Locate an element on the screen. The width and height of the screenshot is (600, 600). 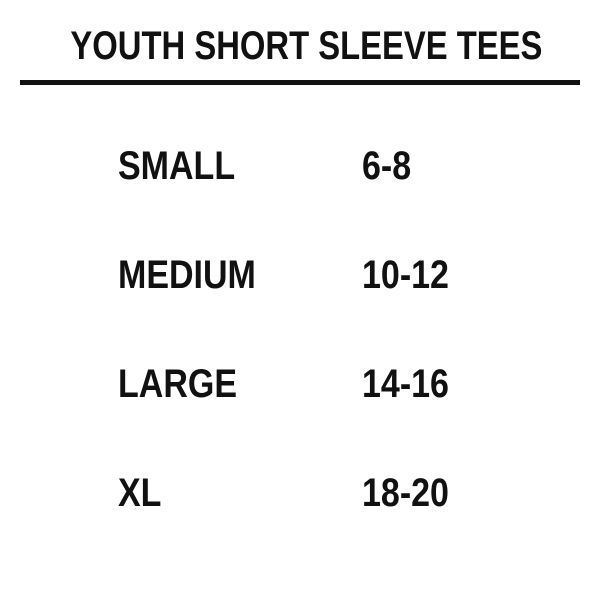
size-row: LARGE 14-16 is located at coordinates (300, 387).